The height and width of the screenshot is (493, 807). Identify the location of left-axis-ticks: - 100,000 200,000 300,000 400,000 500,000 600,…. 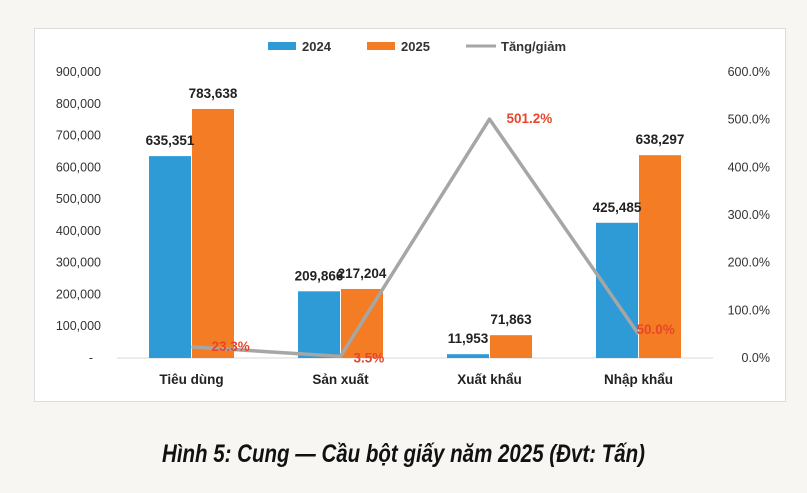
(78, 215).